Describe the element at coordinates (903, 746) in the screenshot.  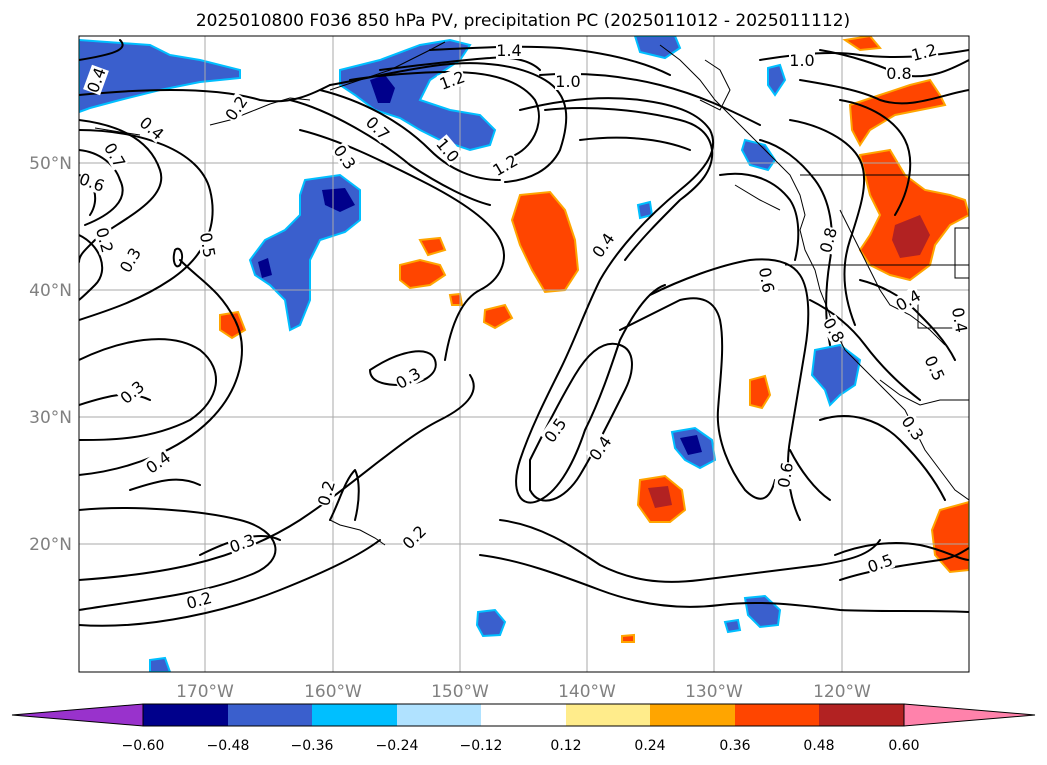
I see `colorbar-tick: 0.60` at that location.